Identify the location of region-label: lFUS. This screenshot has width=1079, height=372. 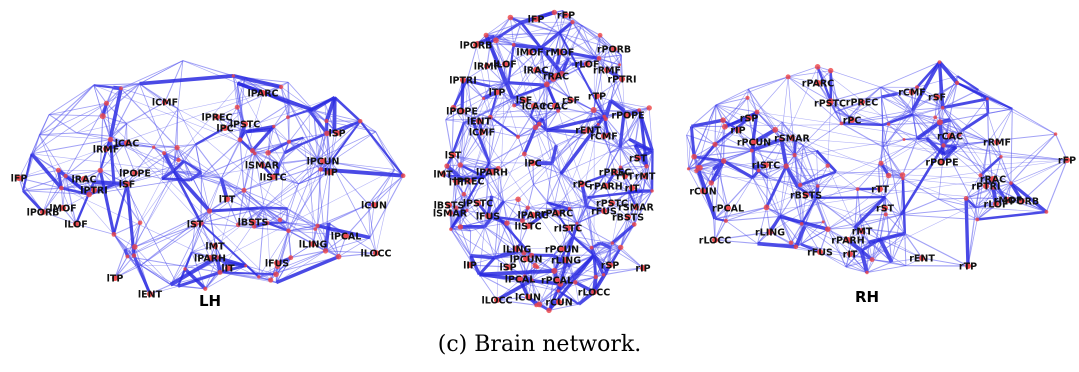
(488, 217).